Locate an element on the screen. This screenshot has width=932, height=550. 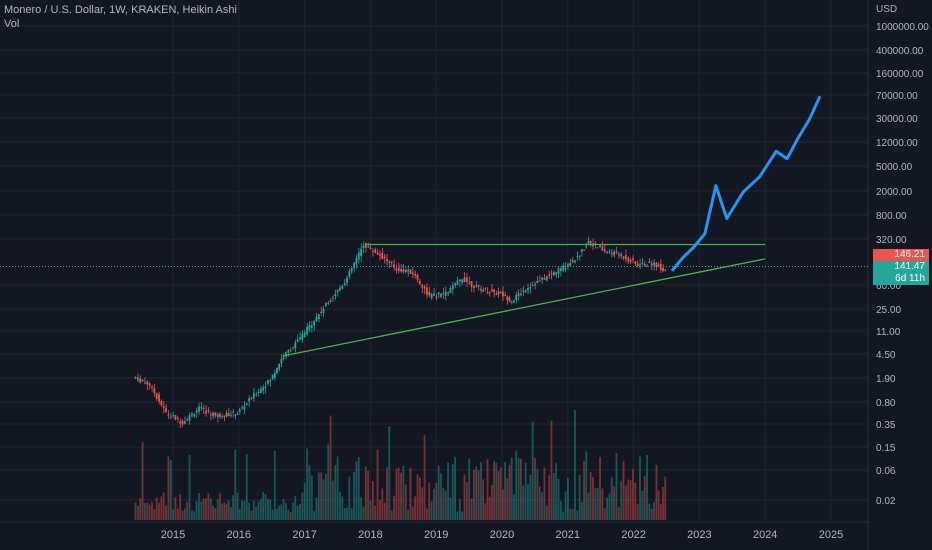
year-tick-label: 2024 is located at coordinates (765, 535).